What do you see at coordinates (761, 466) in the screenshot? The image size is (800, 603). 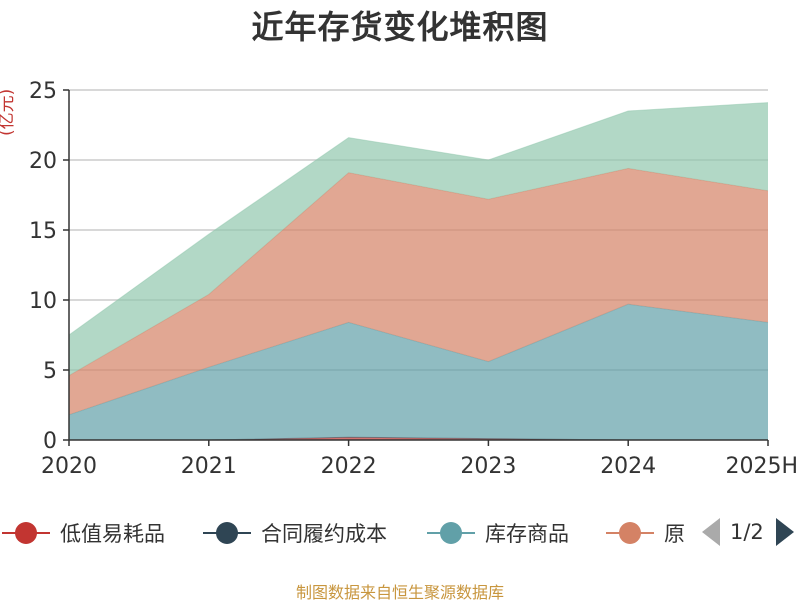 I see `x-tick-label: 2025H` at bounding box center [761, 466].